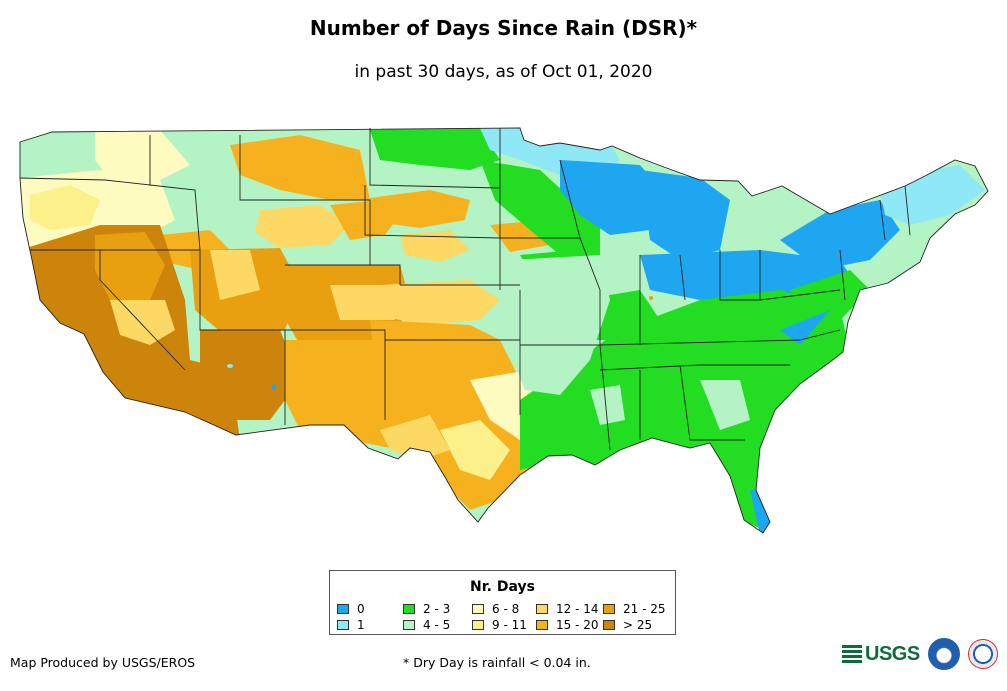 The height and width of the screenshot is (691, 1007). I want to click on legend-label: 4 - 5, so click(437, 624).